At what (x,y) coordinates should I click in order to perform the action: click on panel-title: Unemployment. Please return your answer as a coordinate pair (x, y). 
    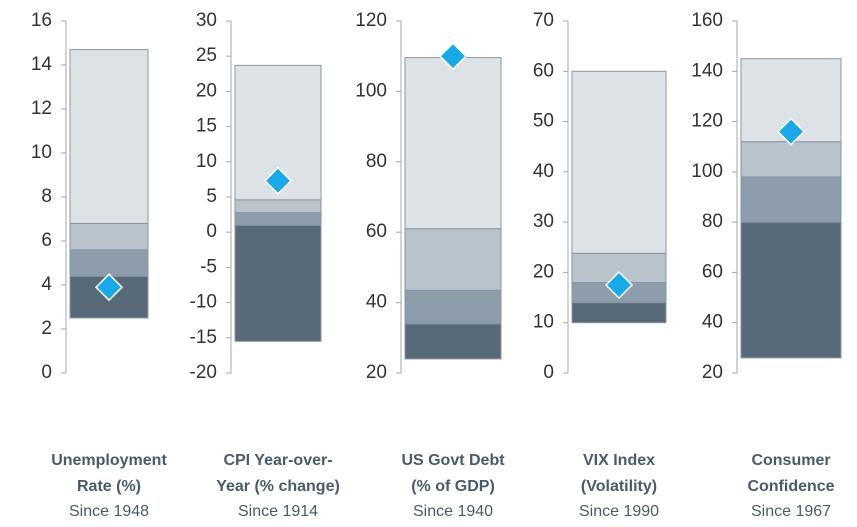
    Looking at the image, I should click on (109, 460).